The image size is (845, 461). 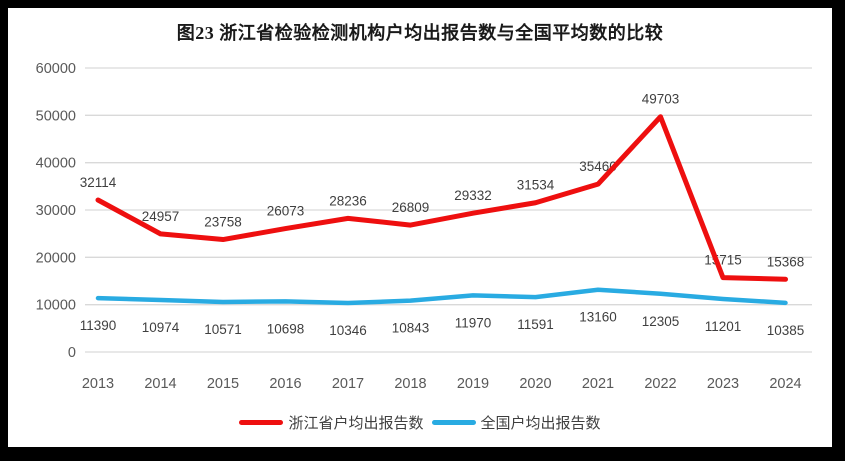 What do you see at coordinates (473, 384) in the screenshot?
I see `x-tick-label: 2019` at bounding box center [473, 384].